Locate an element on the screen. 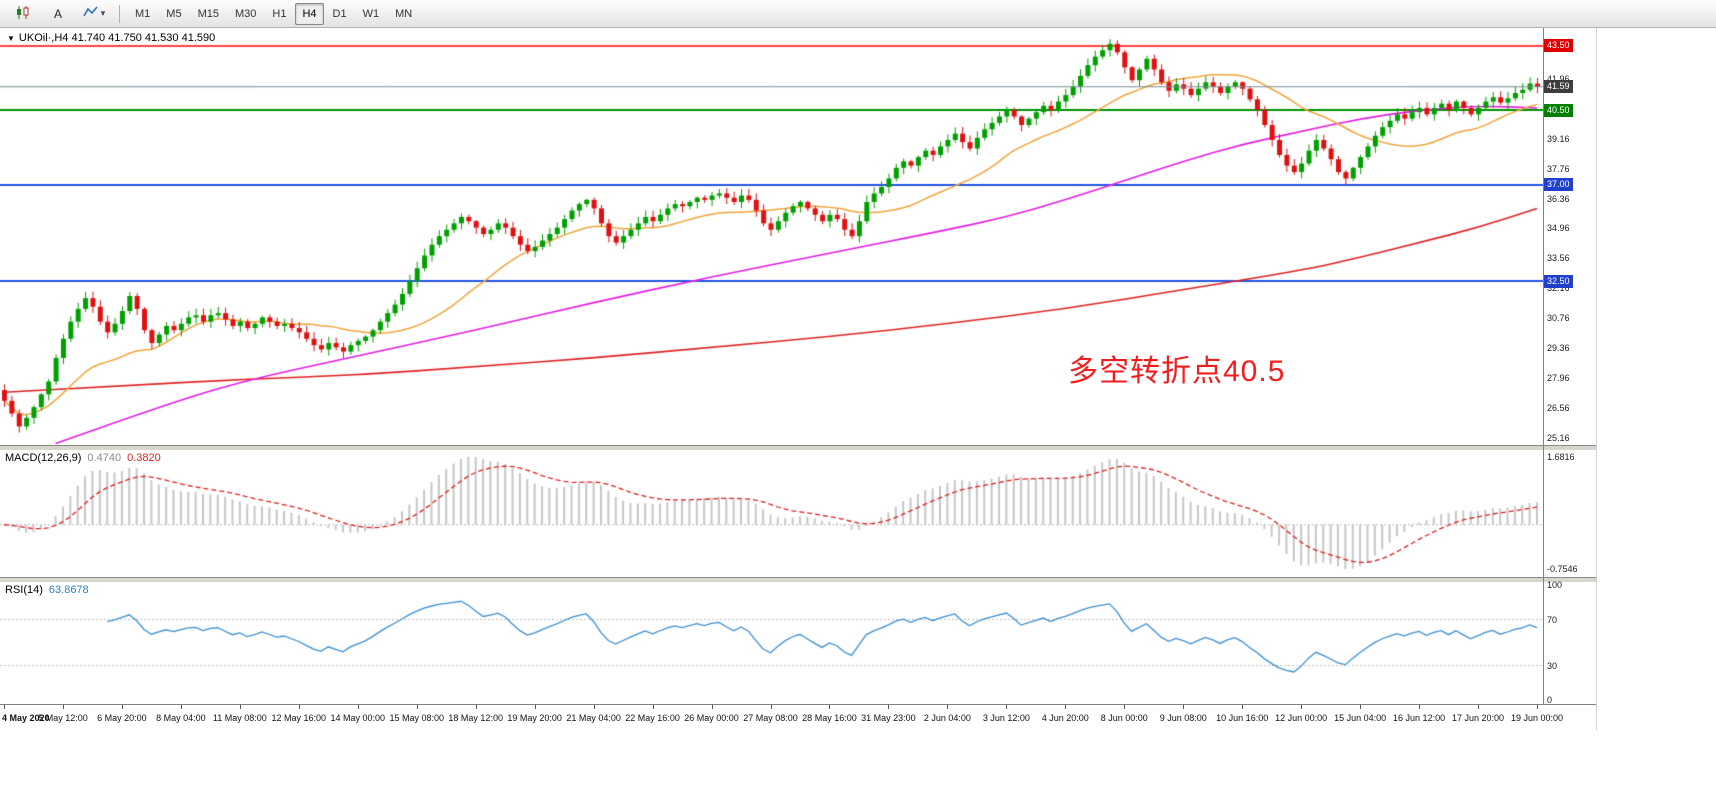 This screenshot has width=1716, height=793. price-axis-tick: 30.76 is located at coordinates (1558, 318).